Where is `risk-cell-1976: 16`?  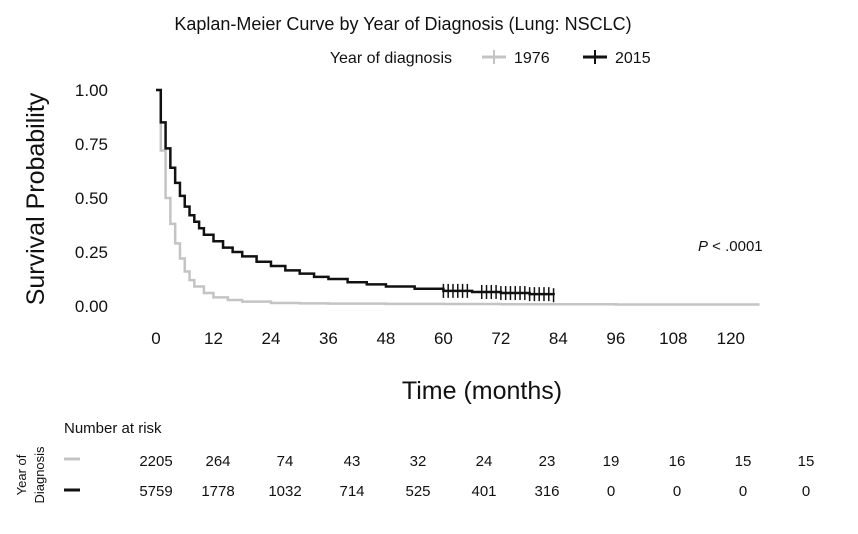
risk-cell-1976: 16 is located at coordinates (677, 461).